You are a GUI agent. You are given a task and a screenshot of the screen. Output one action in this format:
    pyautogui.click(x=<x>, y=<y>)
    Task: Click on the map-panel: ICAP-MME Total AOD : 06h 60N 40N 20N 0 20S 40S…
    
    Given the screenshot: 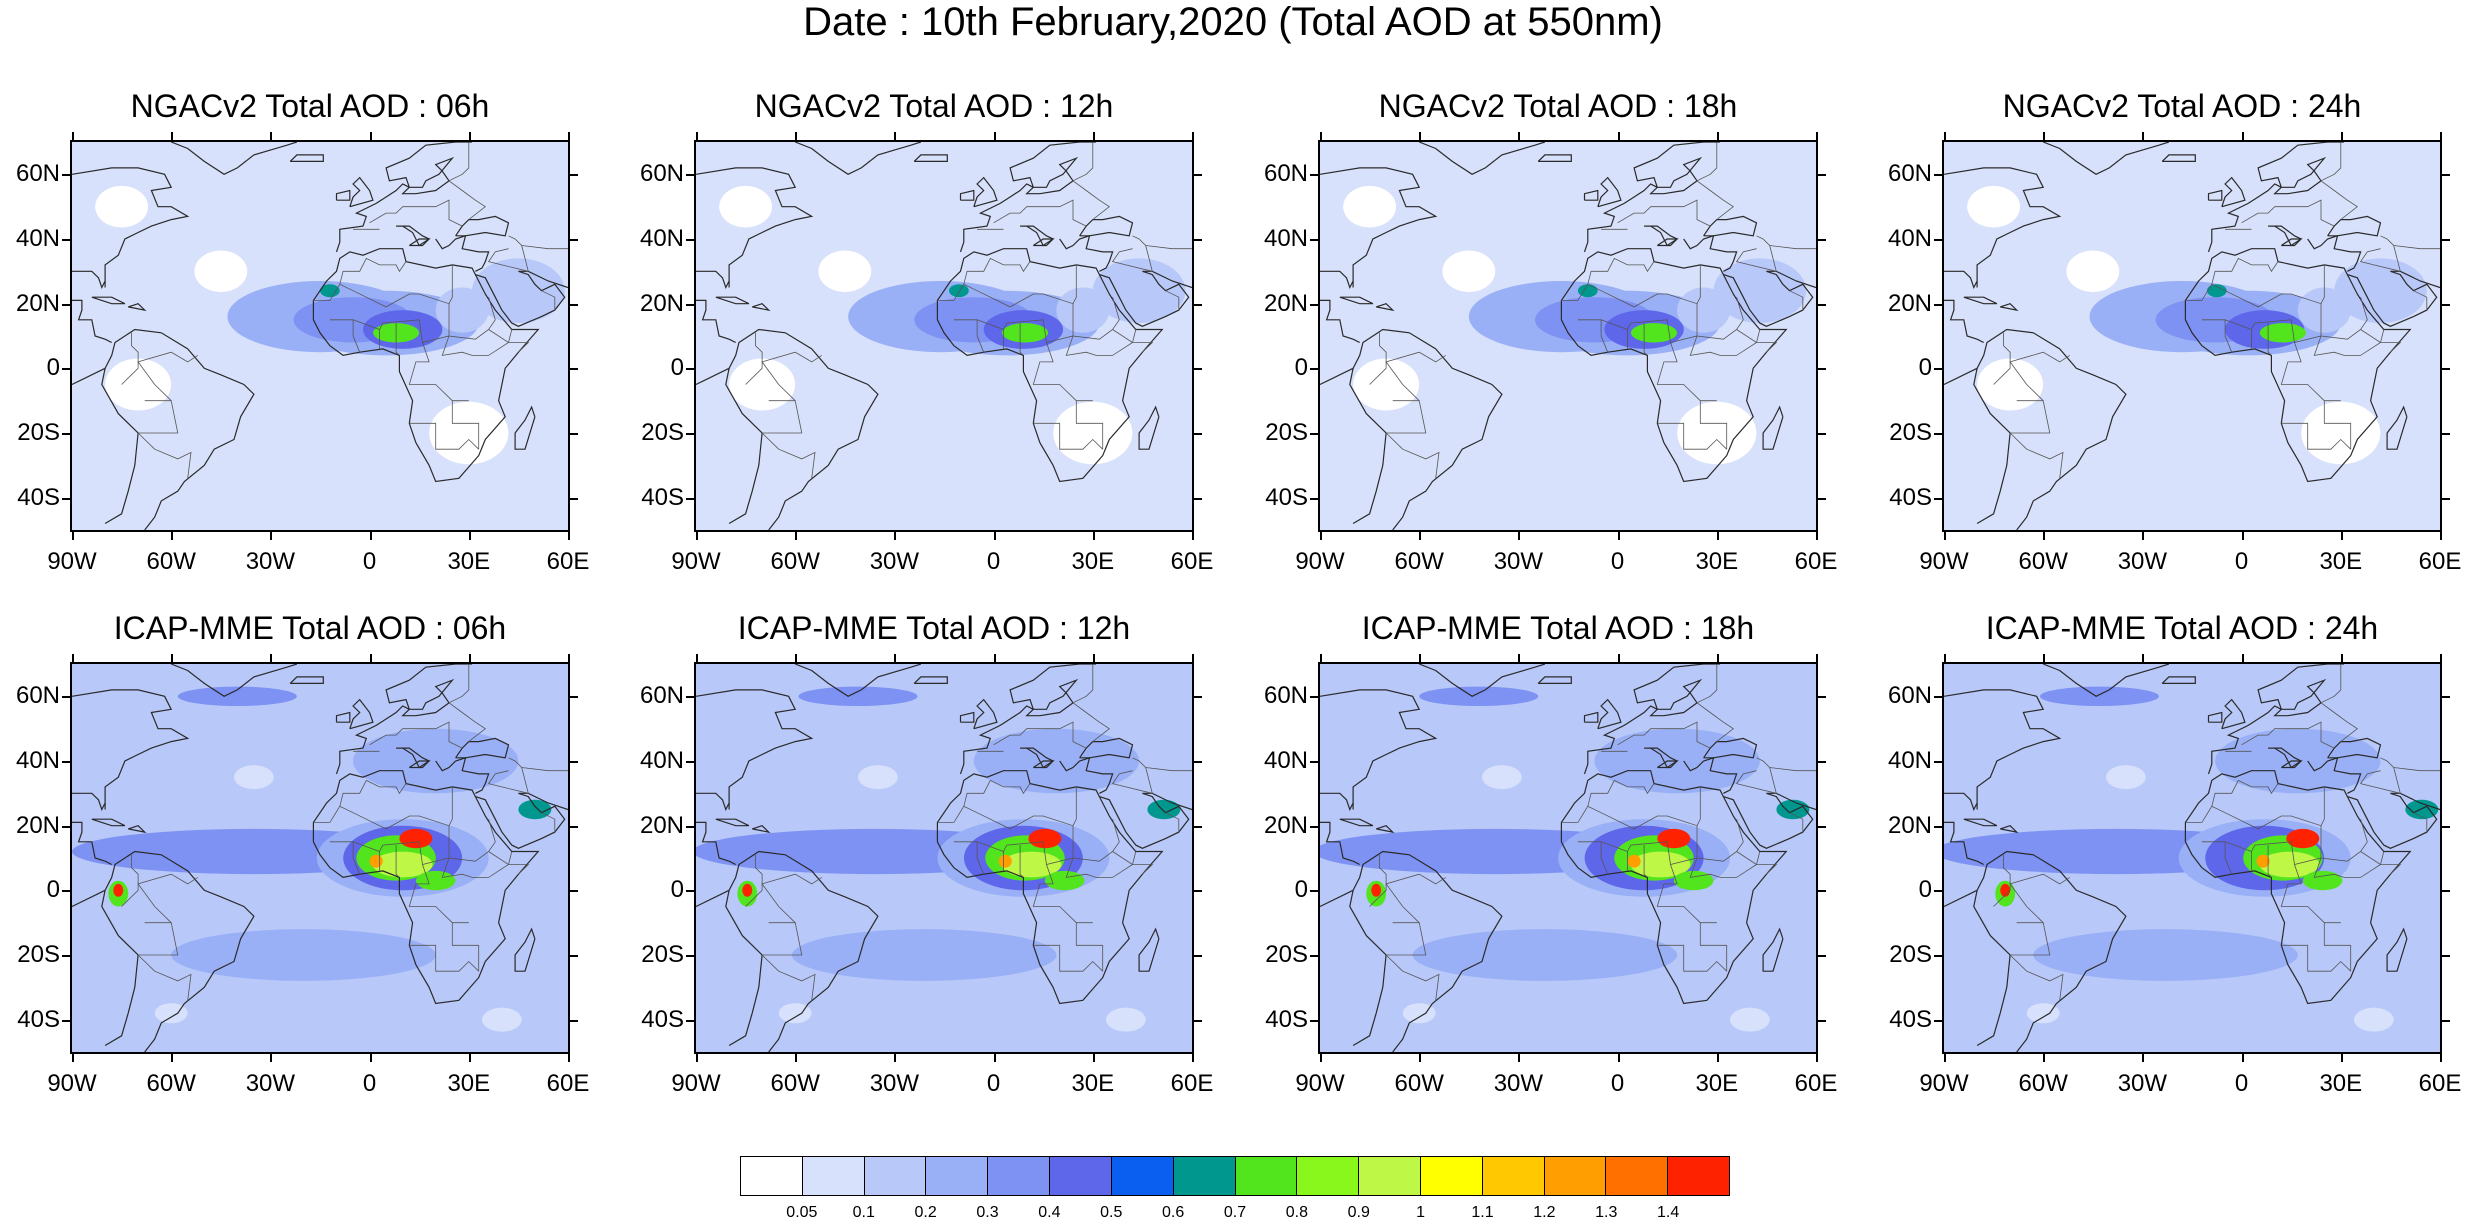 What is the action you would take?
    pyautogui.click(x=310, y=870)
    